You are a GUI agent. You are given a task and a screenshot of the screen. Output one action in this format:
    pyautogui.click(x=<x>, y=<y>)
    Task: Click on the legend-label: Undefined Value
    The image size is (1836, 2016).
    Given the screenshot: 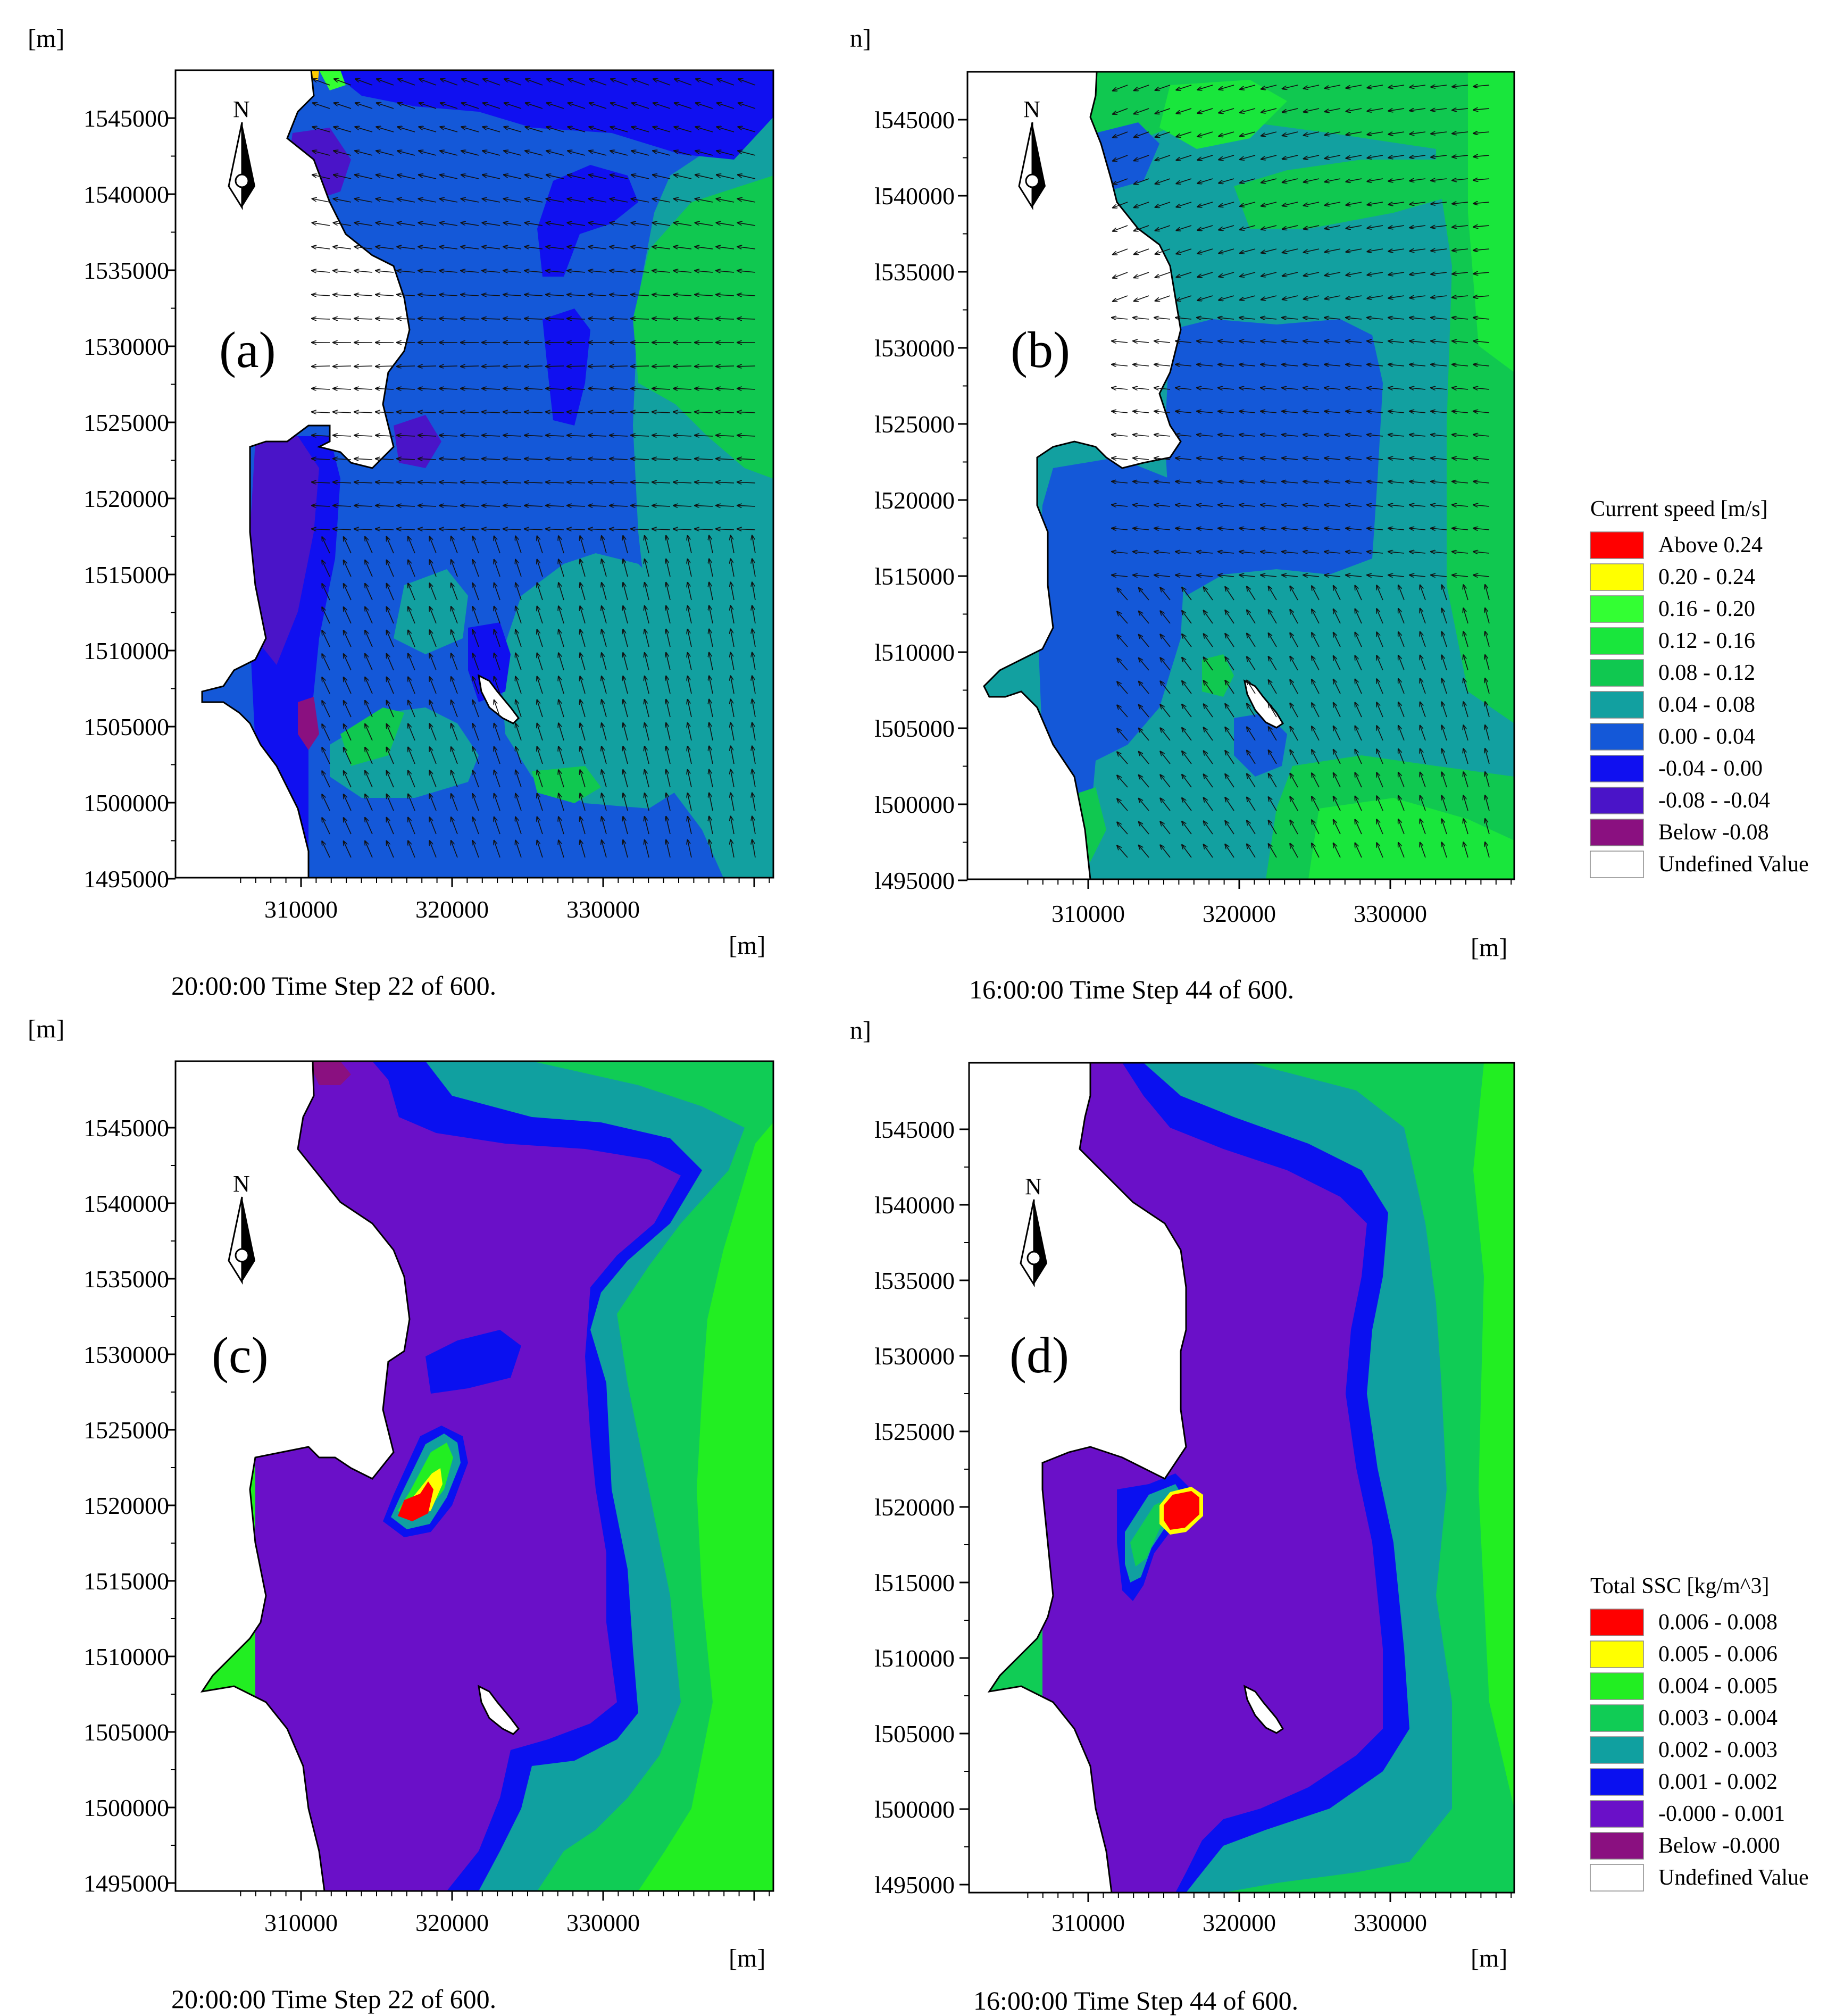 What is the action you would take?
    pyautogui.click(x=1733, y=864)
    